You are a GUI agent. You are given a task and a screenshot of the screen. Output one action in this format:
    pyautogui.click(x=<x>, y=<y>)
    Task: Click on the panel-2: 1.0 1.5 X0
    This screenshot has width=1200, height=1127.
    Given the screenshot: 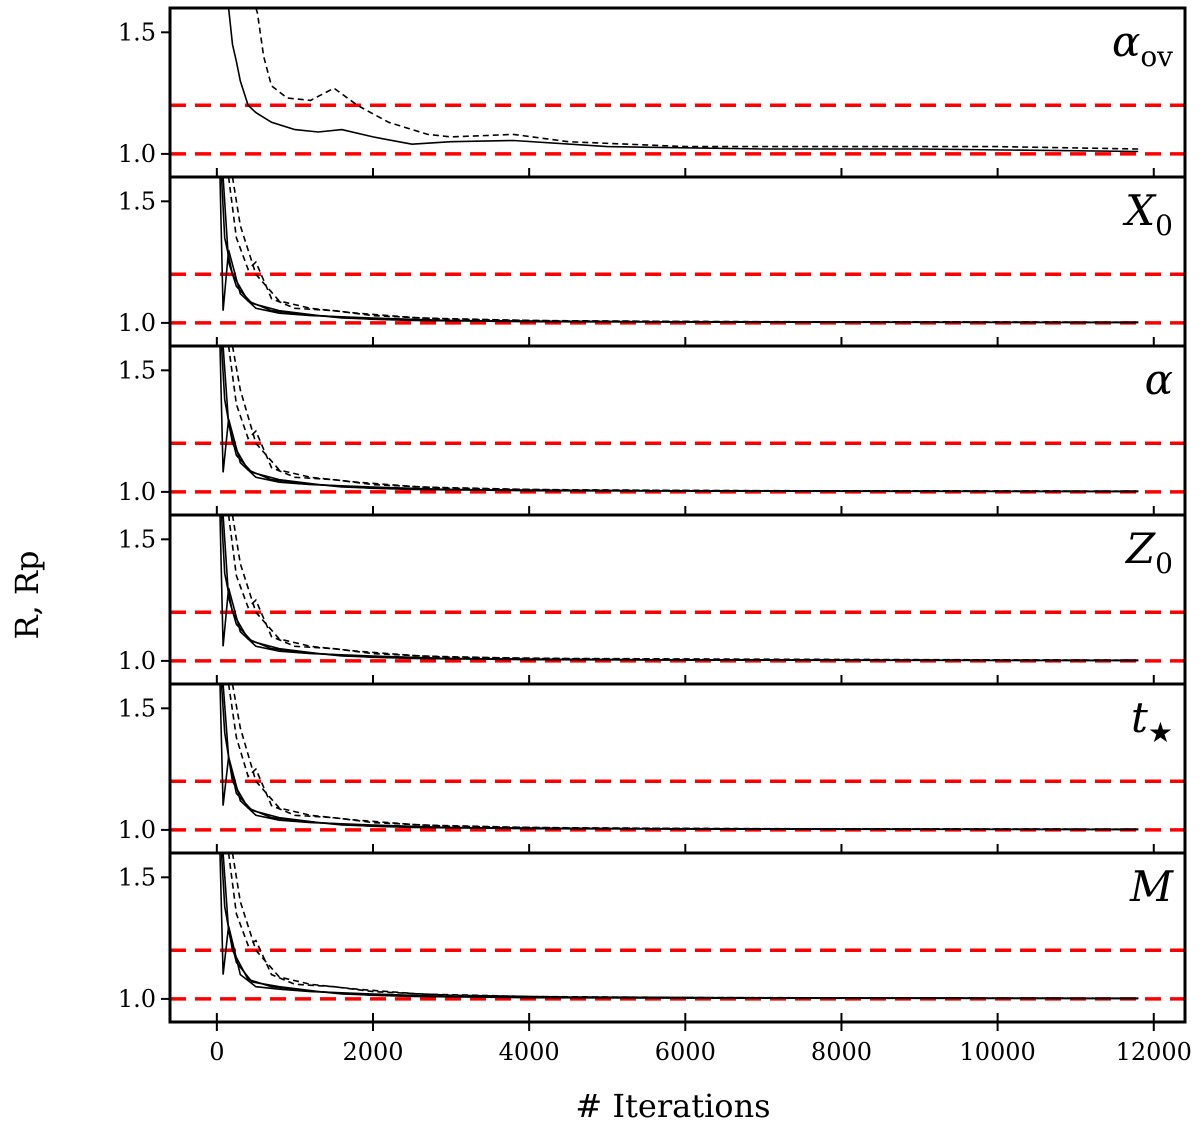 What is the action you would take?
    pyautogui.click(x=652, y=261)
    